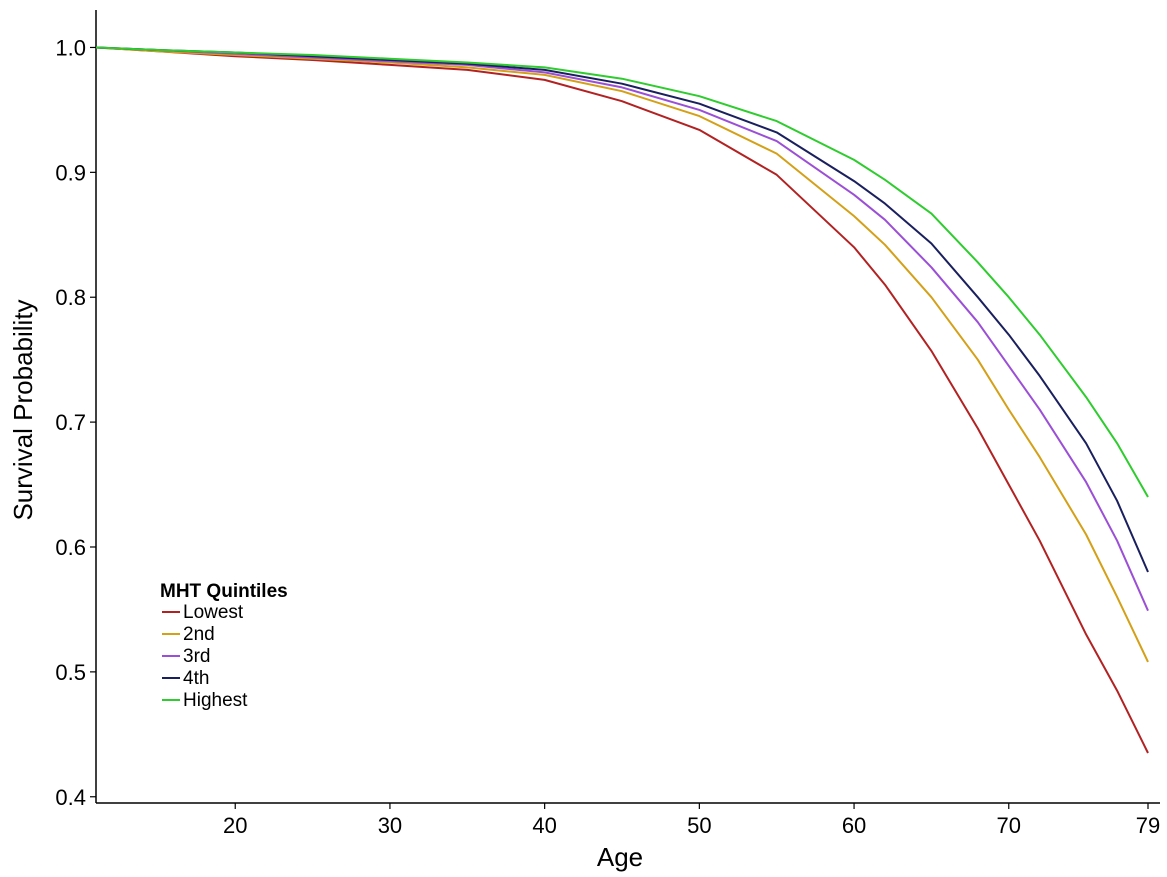  What do you see at coordinates (23, 409) in the screenshot?
I see `y-axis-title: Survival Probability` at bounding box center [23, 409].